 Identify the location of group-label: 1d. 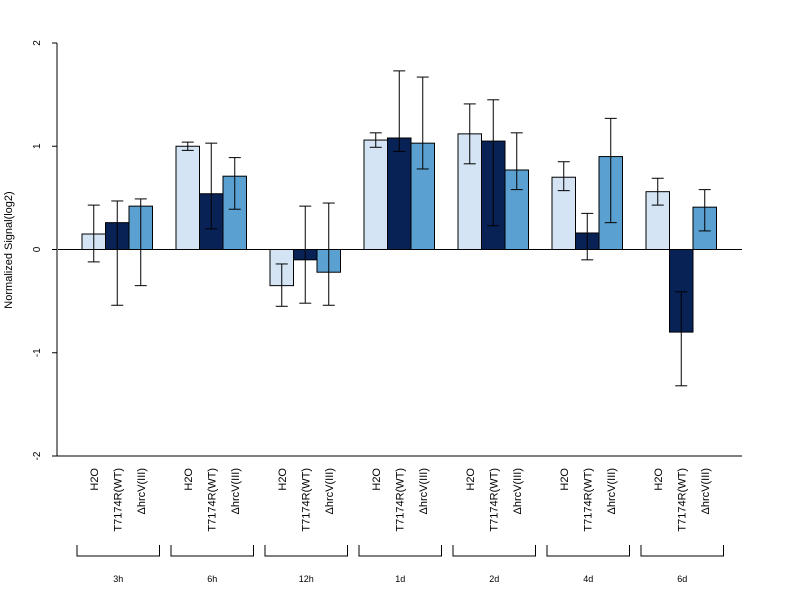
(400, 579).